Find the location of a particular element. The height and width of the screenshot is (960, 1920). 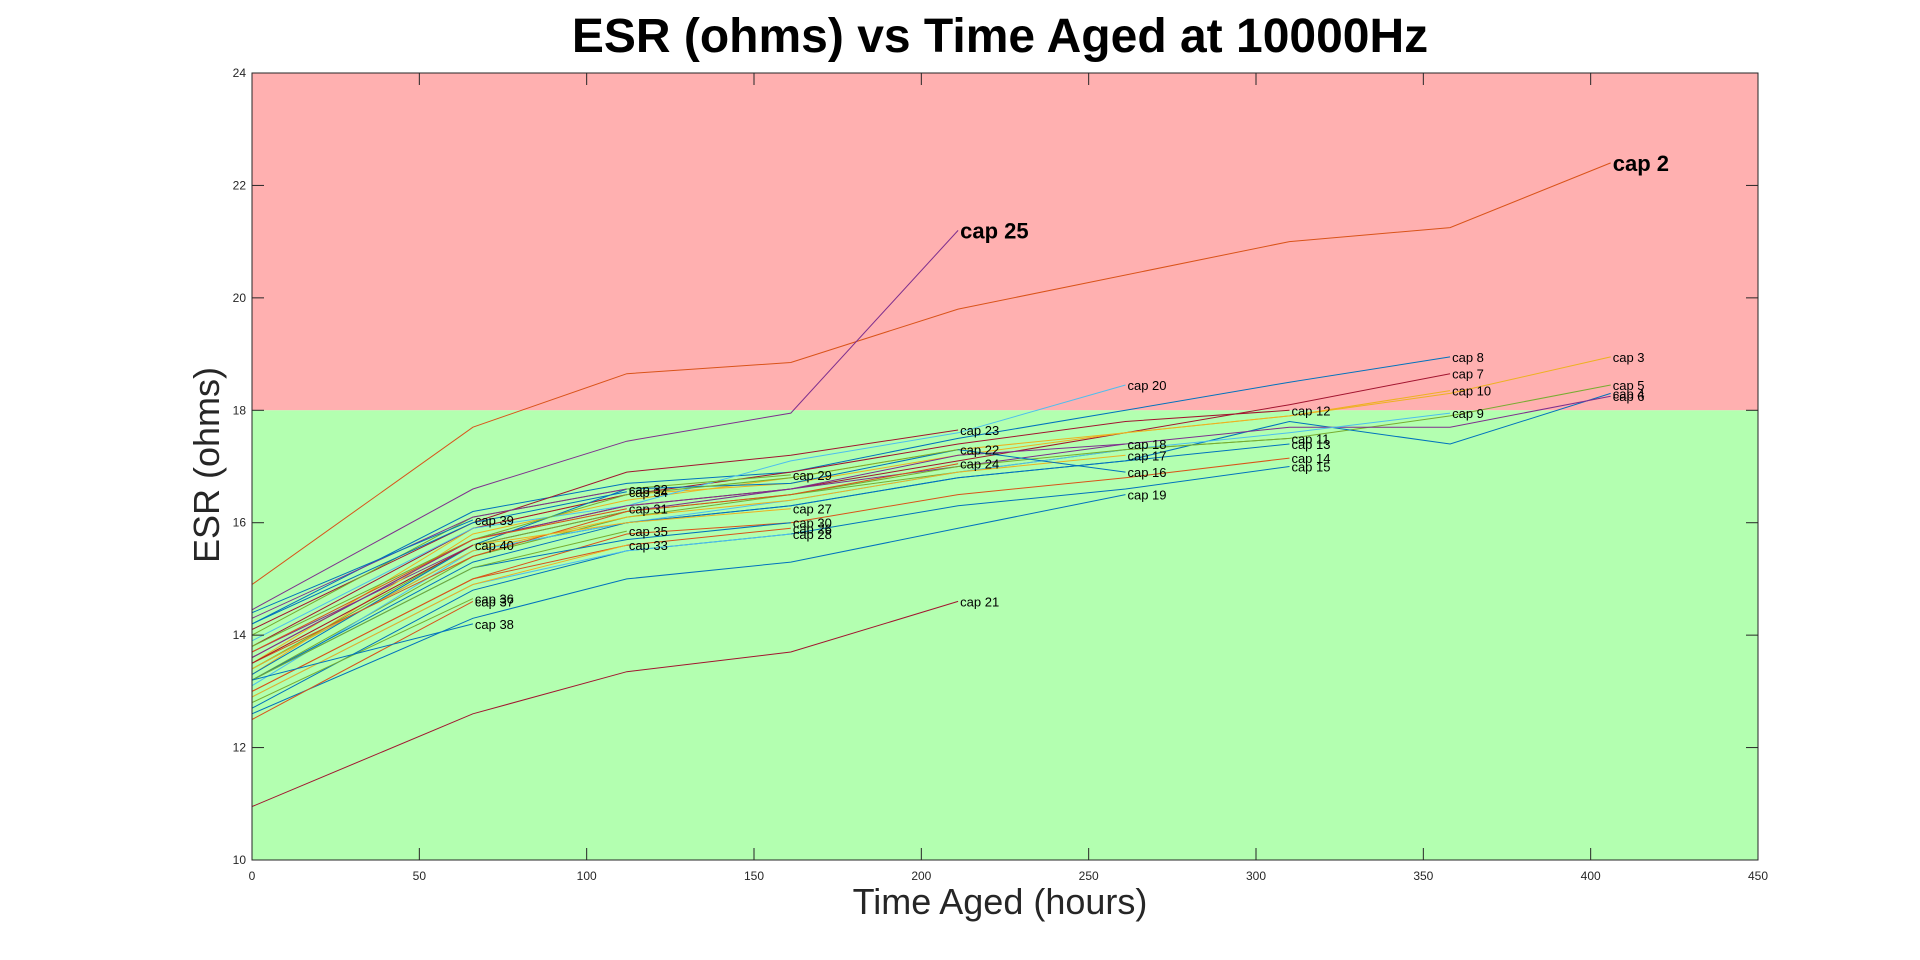

x-tick-label: 200 is located at coordinates (921, 876).